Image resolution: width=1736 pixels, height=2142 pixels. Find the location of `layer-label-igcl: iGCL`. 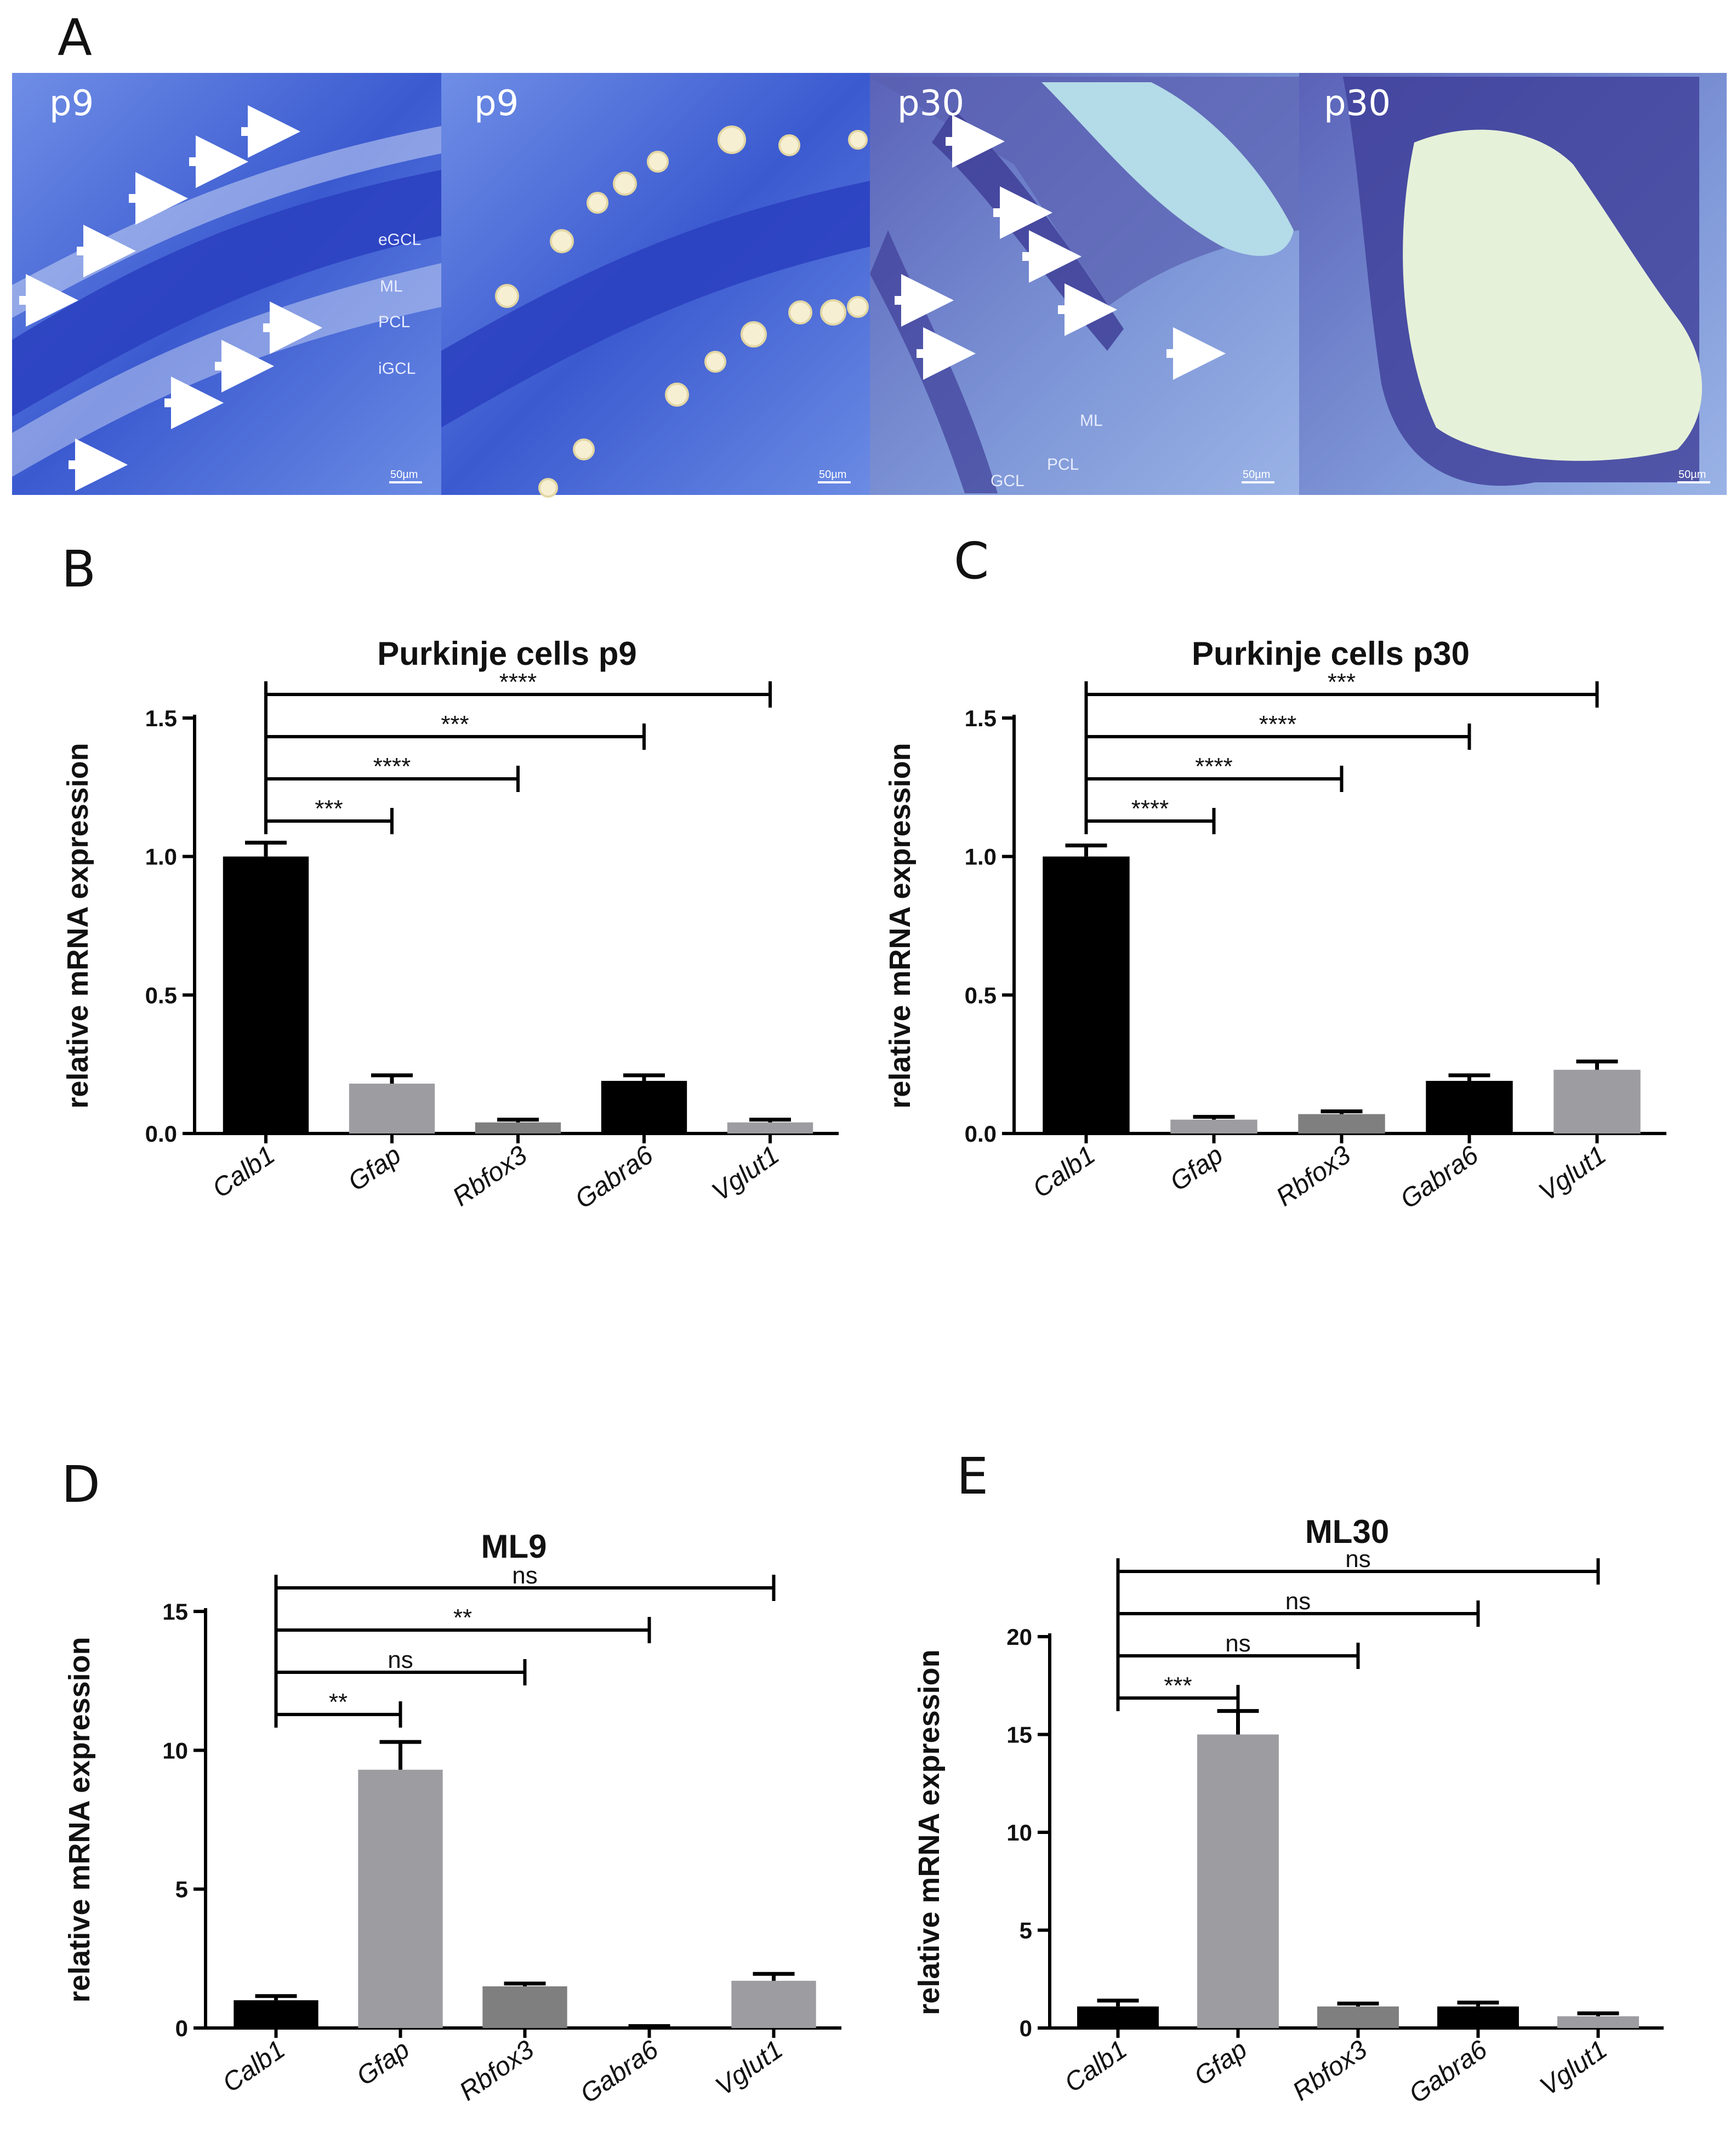

layer-label-igcl: iGCL is located at coordinates (396, 369).